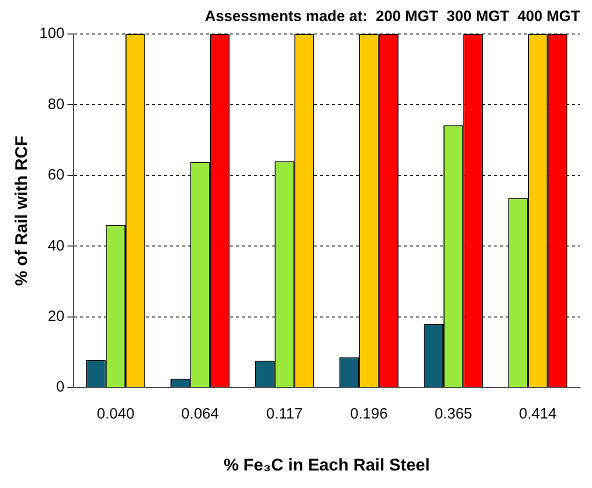 Image resolution: width=592 pixels, height=488 pixels. I want to click on x-tick-label: 0.117, so click(284, 414).